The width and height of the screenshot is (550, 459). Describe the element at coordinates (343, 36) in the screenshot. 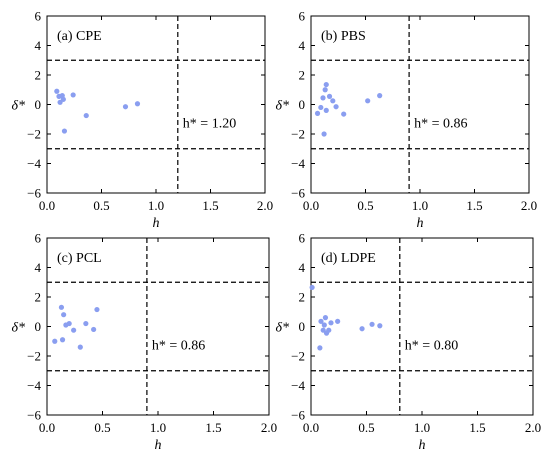

I see `panel-label: (b) PBS` at that location.